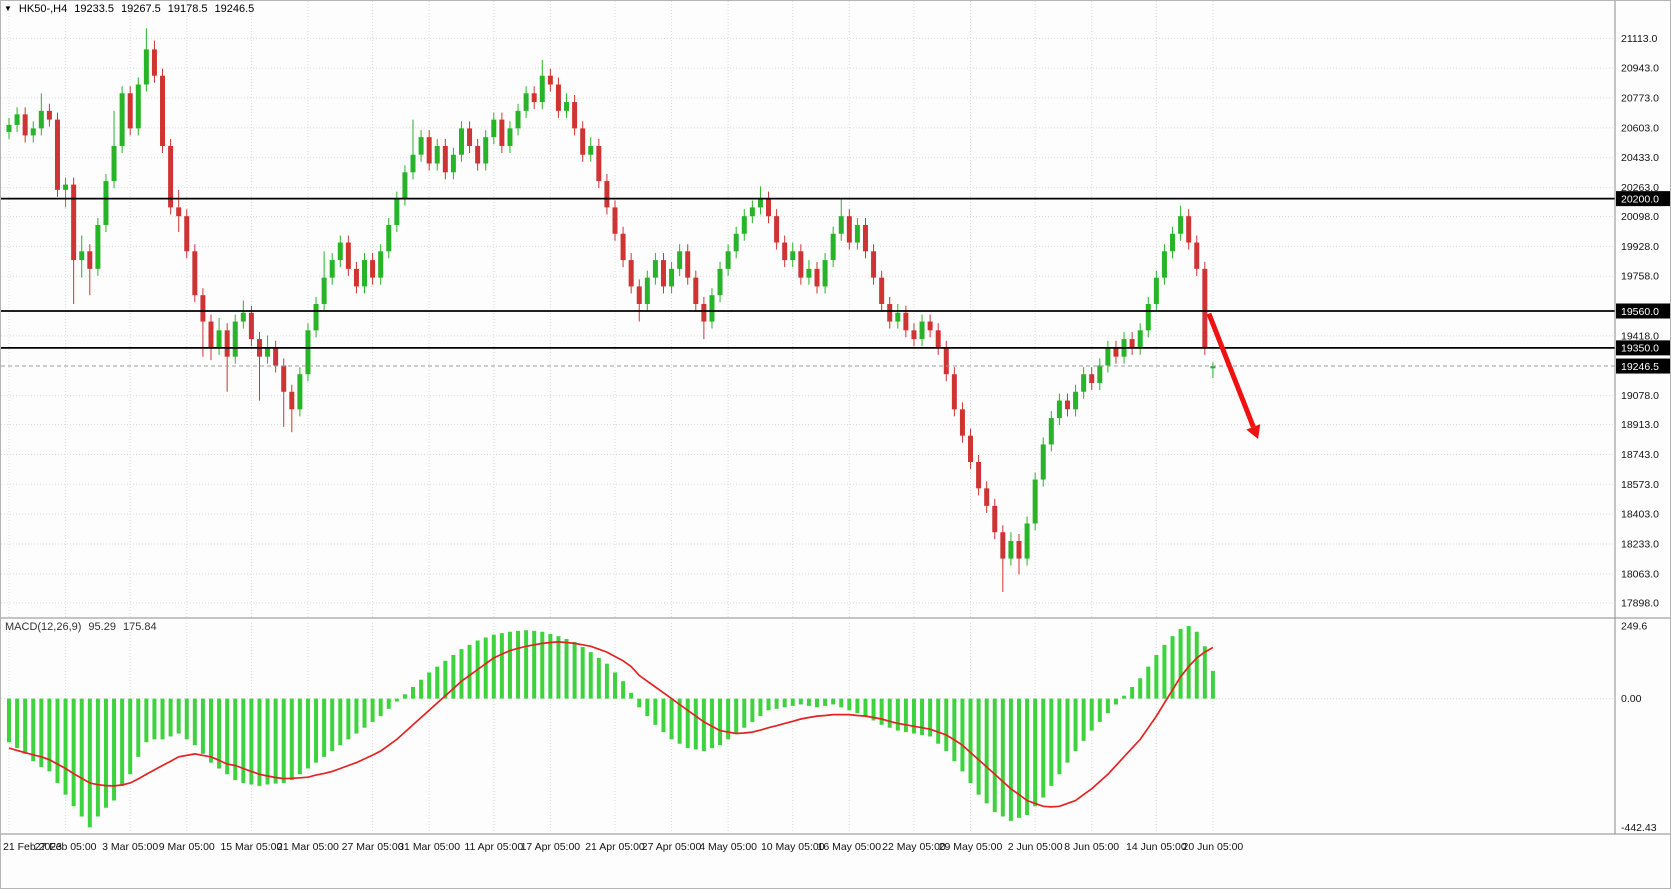 The width and height of the screenshot is (1671, 889). I want to click on ohlc-low: 19178.5, so click(187, 9).